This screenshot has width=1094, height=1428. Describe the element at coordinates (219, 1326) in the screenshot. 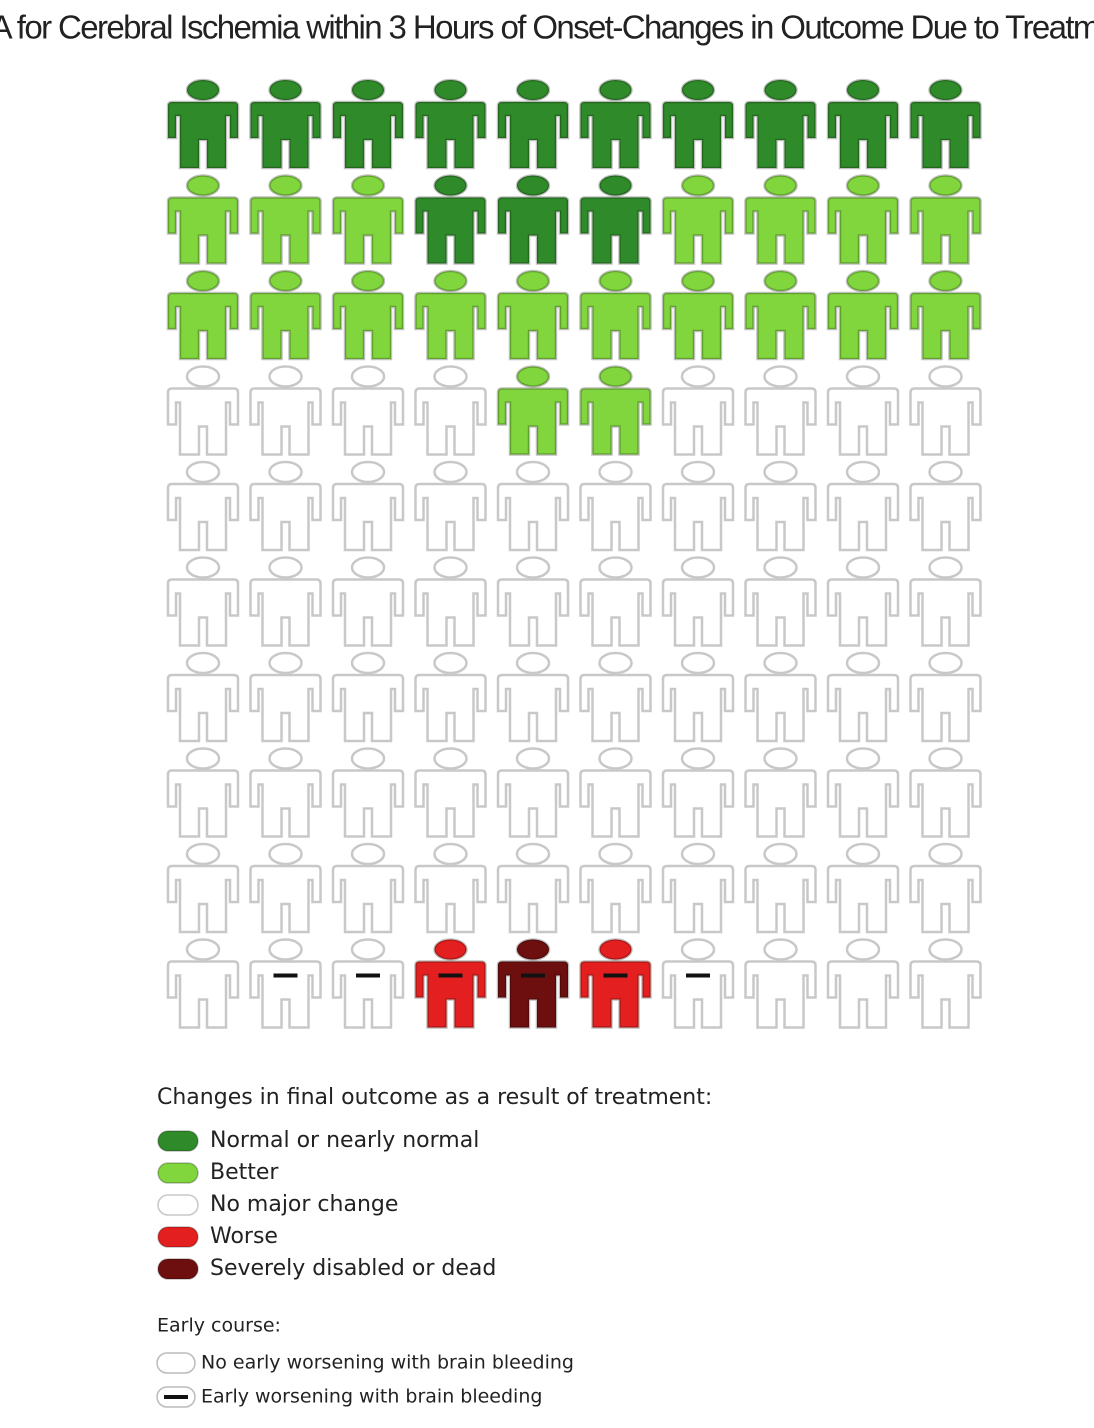

I see `early-course-title: Early course:` at that location.